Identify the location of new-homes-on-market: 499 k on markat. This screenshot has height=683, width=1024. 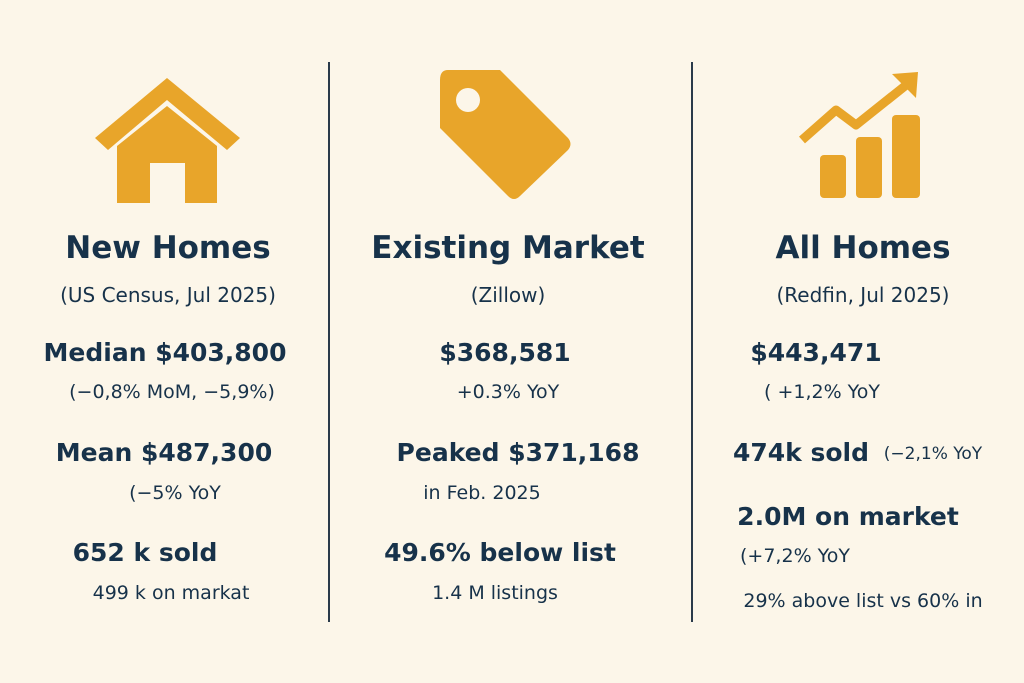
(171, 593).